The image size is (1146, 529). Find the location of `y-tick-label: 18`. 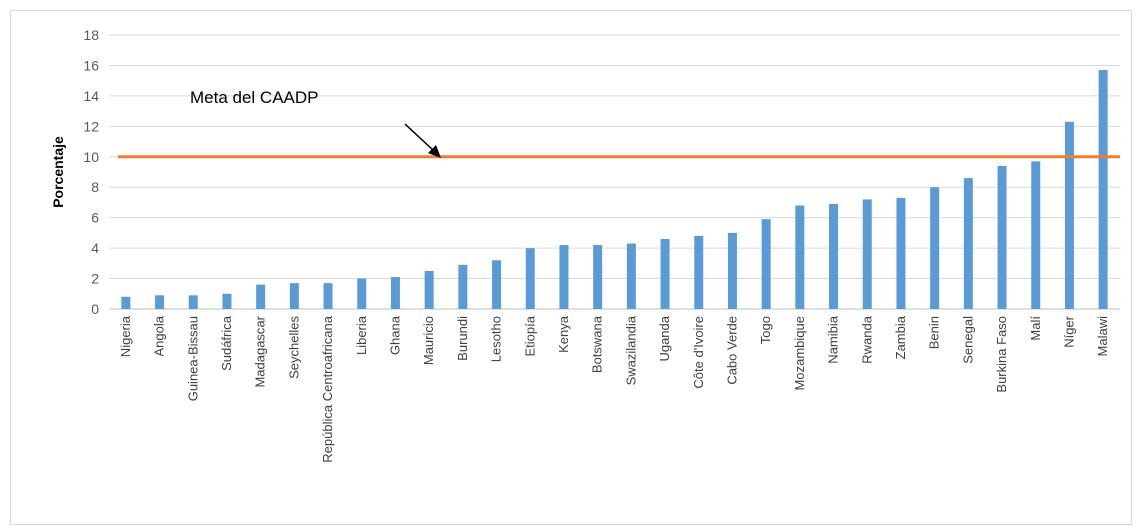

y-tick-label: 18 is located at coordinates (91, 35).